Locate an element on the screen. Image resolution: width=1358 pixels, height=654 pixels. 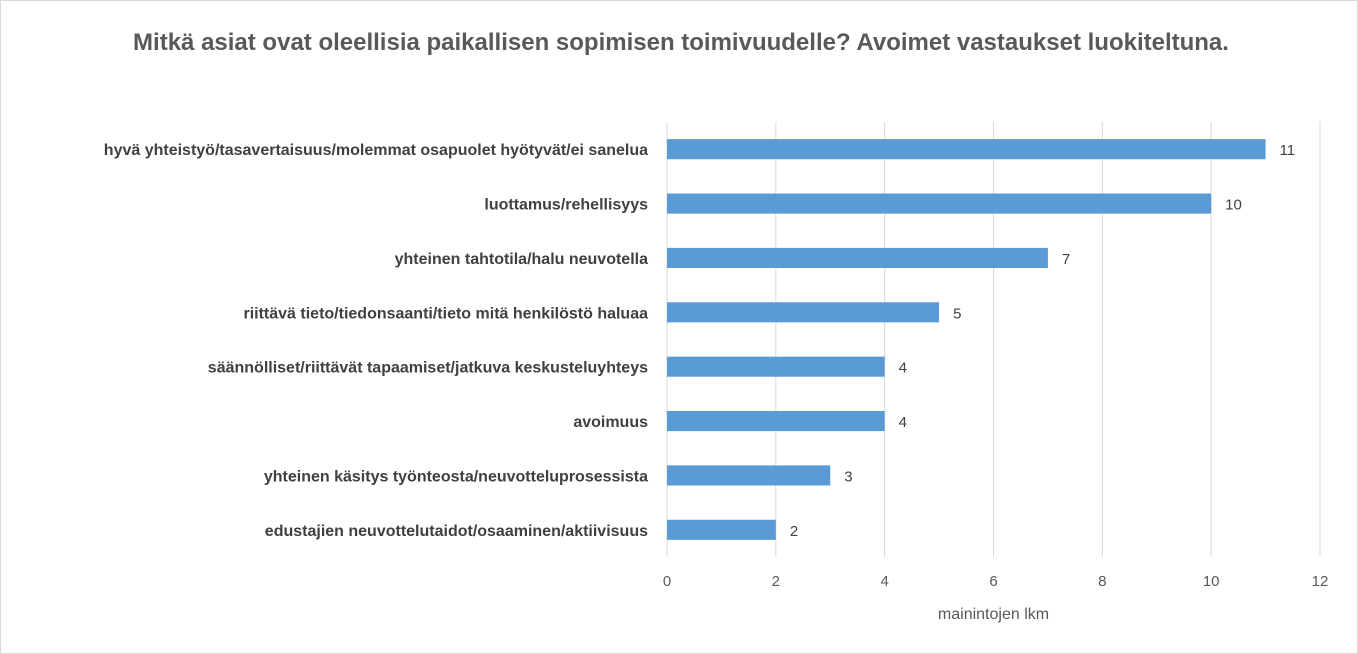
category-label: luottamus/rehellisyys is located at coordinates (566, 205).